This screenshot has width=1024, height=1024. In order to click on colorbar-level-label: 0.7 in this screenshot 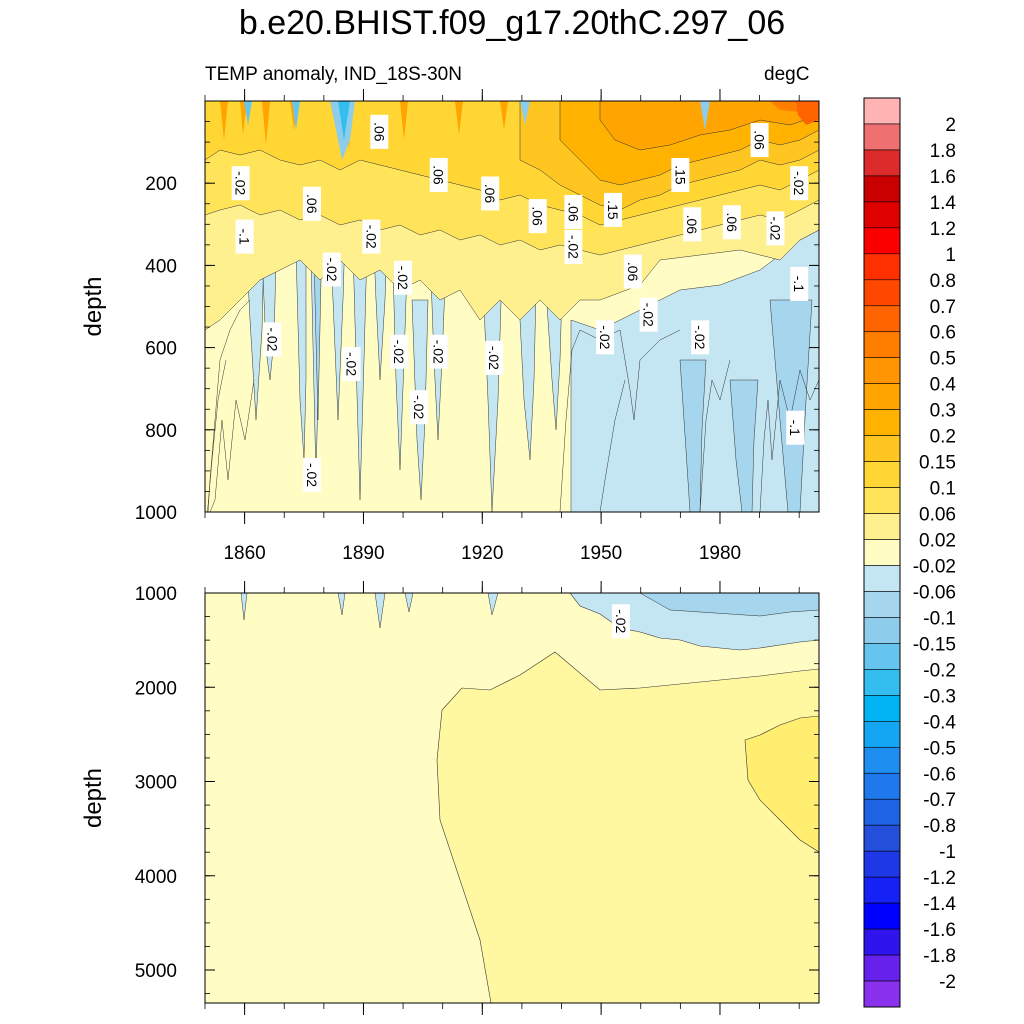, I will do `click(943, 307)`.